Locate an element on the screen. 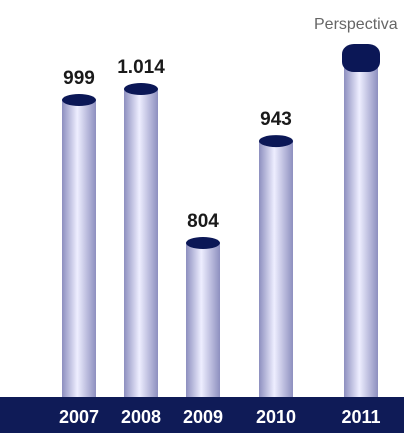 The height and width of the screenshot is (438, 404). value-label-2010: 943 is located at coordinates (276, 119).